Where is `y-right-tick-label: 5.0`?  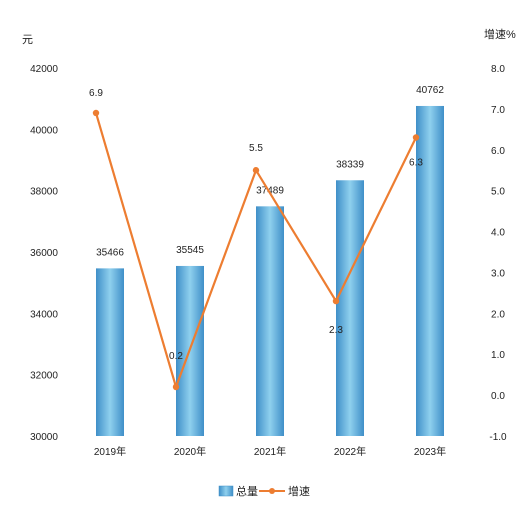 y-right-tick-label: 5.0 is located at coordinates (498, 192).